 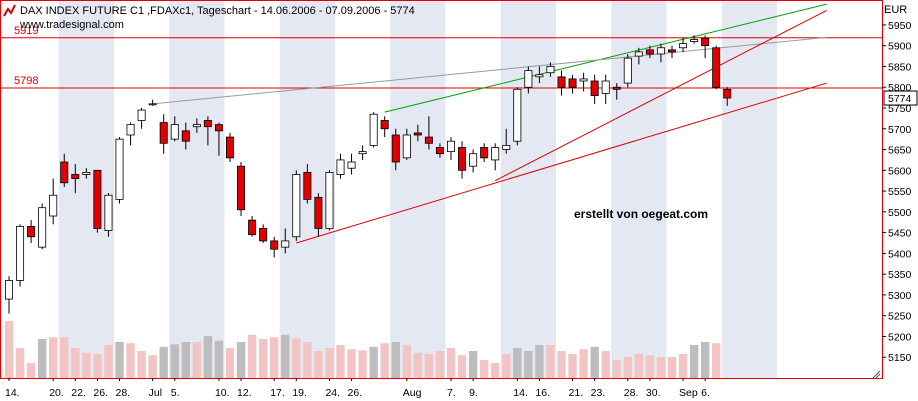 What do you see at coordinates (576, 393) in the screenshot?
I see `x-tick-label: 21.` at bounding box center [576, 393].